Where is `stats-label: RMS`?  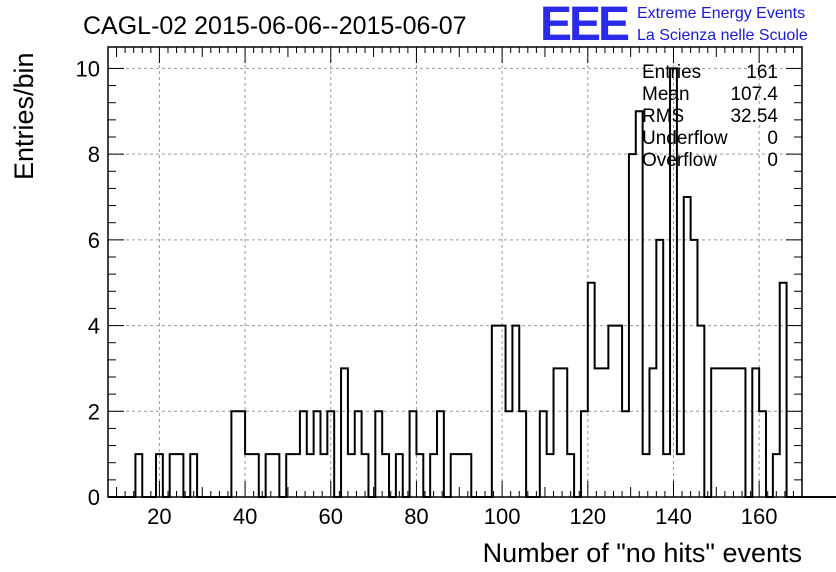 stats-label: RMS is located at coordinates (663, 116).